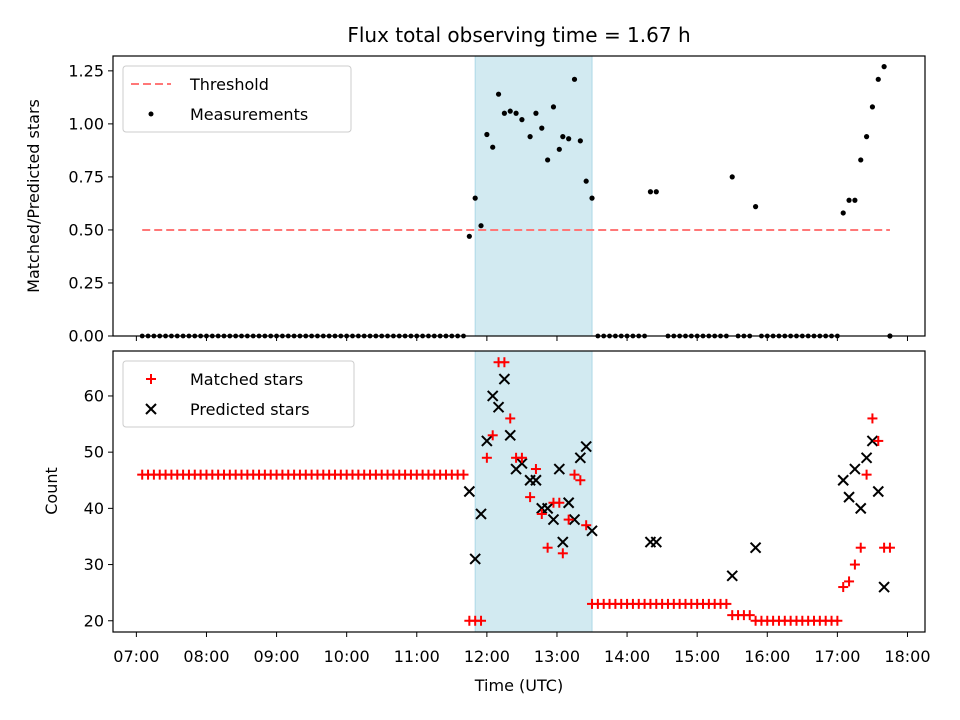 This screenshot has width=960, height=720. I want to click on legend-predicted-label: Predicted stars, so click(250, 409).